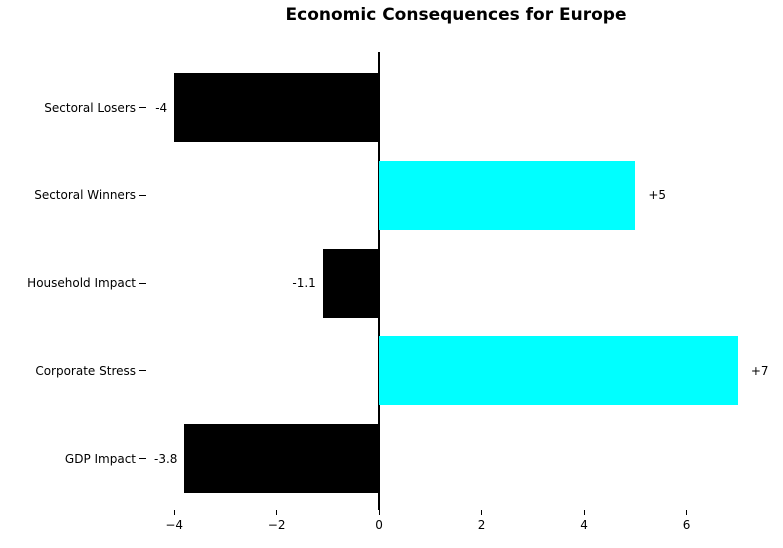 The width and height of the screenshot is (783, 548). I want to click on value-label-household-impact: -1.1, so click(304, 283).